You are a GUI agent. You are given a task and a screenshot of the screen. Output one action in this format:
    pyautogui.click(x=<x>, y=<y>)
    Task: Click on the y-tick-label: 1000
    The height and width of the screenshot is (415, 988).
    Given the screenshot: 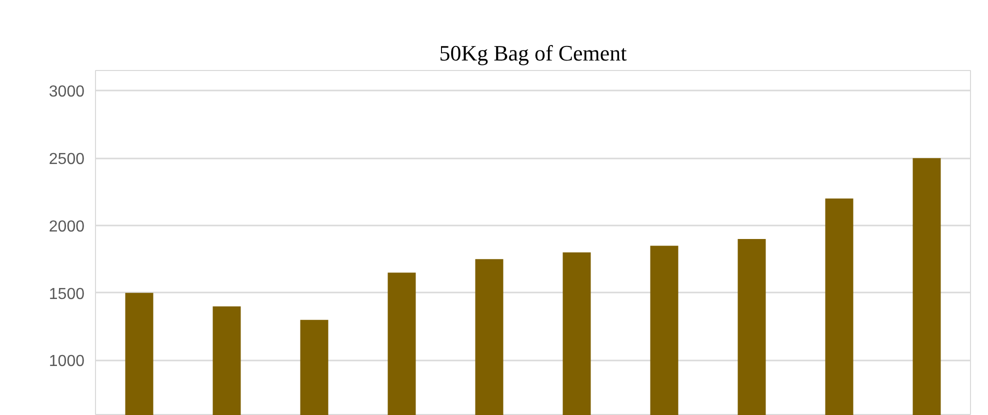 What is the action you would take?
    pyautogui.click(x=66, y=361)
    